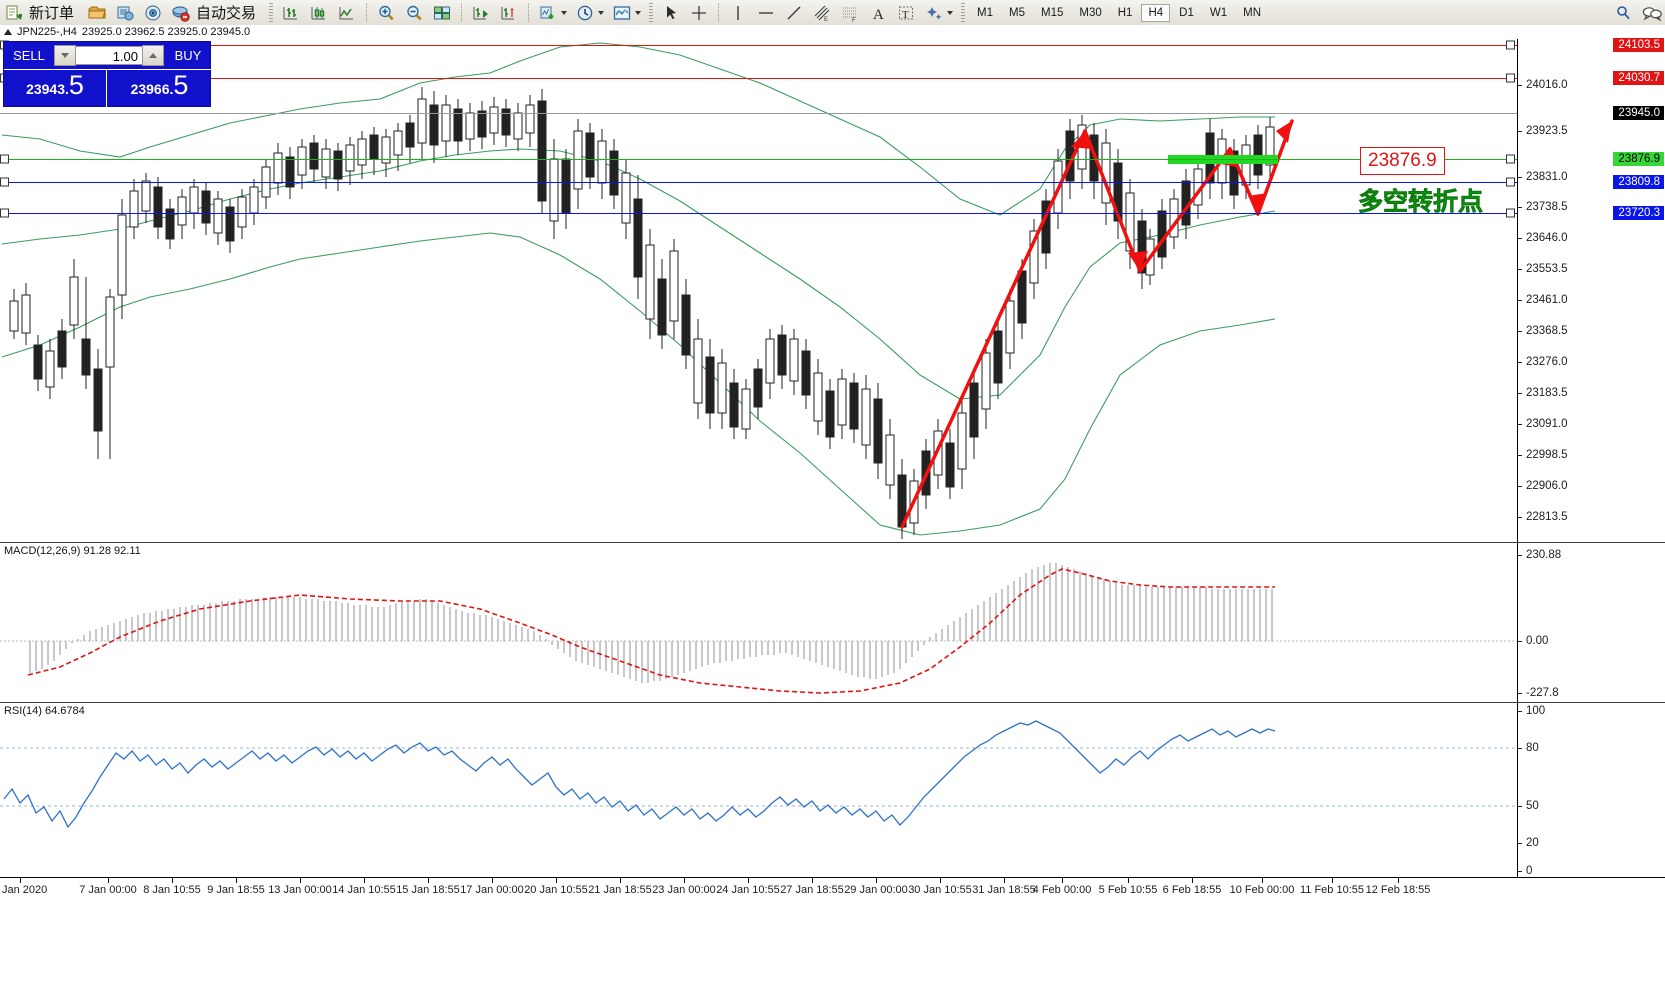 The image size is (1665, 988). What do you see at coordinates (97, 13) in the screenshot?
I see `folder-button` at bounding box center [97, 13].